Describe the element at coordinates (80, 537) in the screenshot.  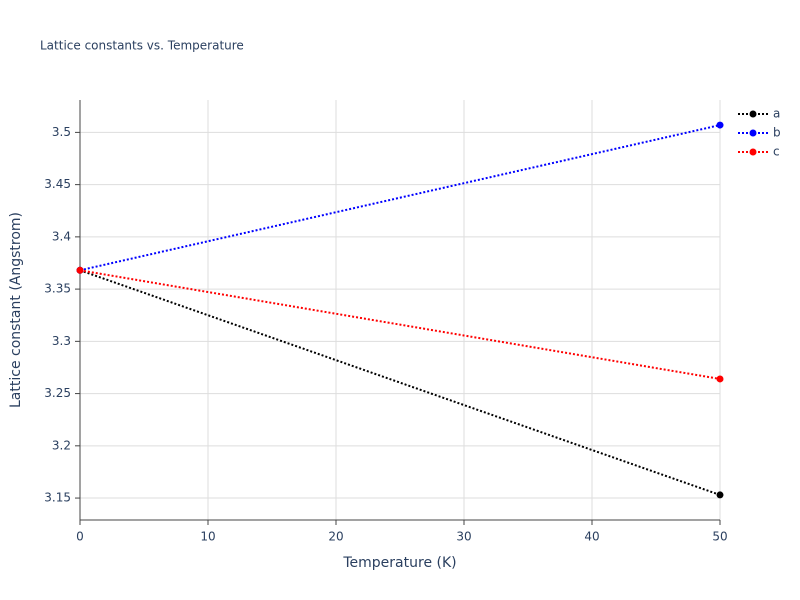
I see `x-tick-label: 0` at that location.